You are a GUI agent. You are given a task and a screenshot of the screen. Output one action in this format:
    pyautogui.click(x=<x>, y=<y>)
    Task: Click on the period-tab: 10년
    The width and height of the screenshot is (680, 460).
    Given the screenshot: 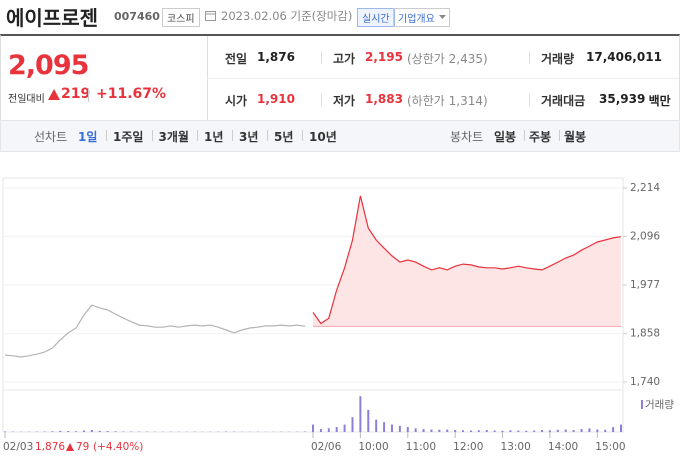 What is the action you would take?
    pyautogui.click(x=323, y=137)
    